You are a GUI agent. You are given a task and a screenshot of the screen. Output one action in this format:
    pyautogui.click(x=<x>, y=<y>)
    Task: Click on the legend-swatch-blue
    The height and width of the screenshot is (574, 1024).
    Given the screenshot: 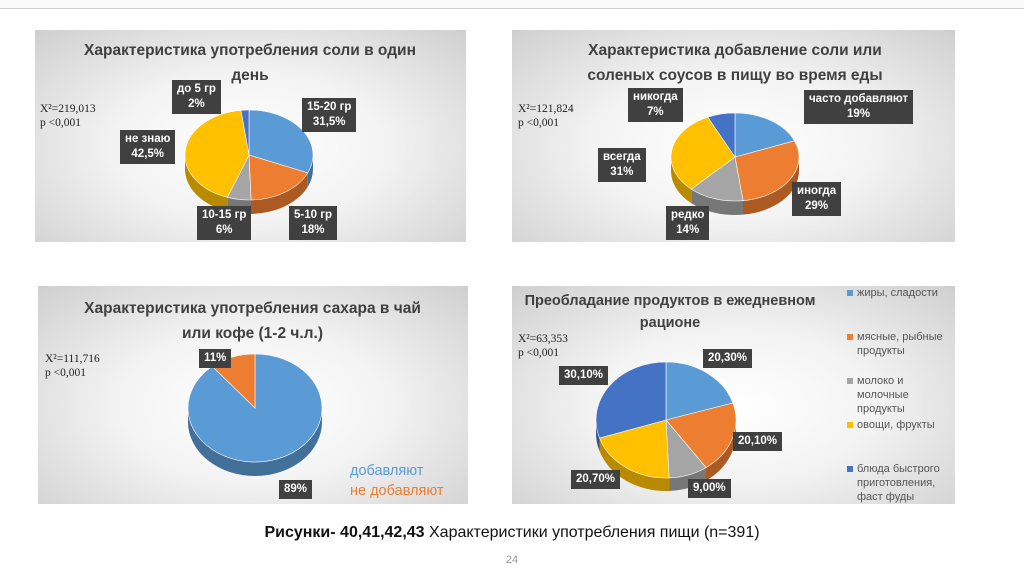 What is the action you would take?
    pyautogui.click(x=850, y=293)
    